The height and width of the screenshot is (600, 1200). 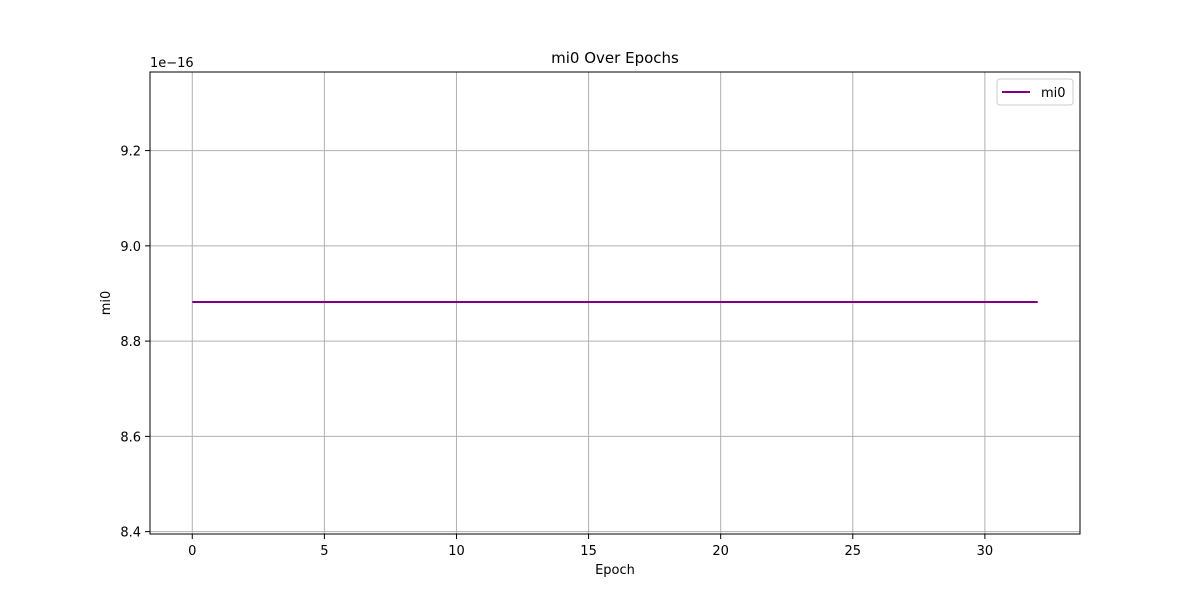 What do you see at coordinates (130, 533) in the screenshot?
I see `y-tick-label: 8.4` at bounding box center [130, 533].